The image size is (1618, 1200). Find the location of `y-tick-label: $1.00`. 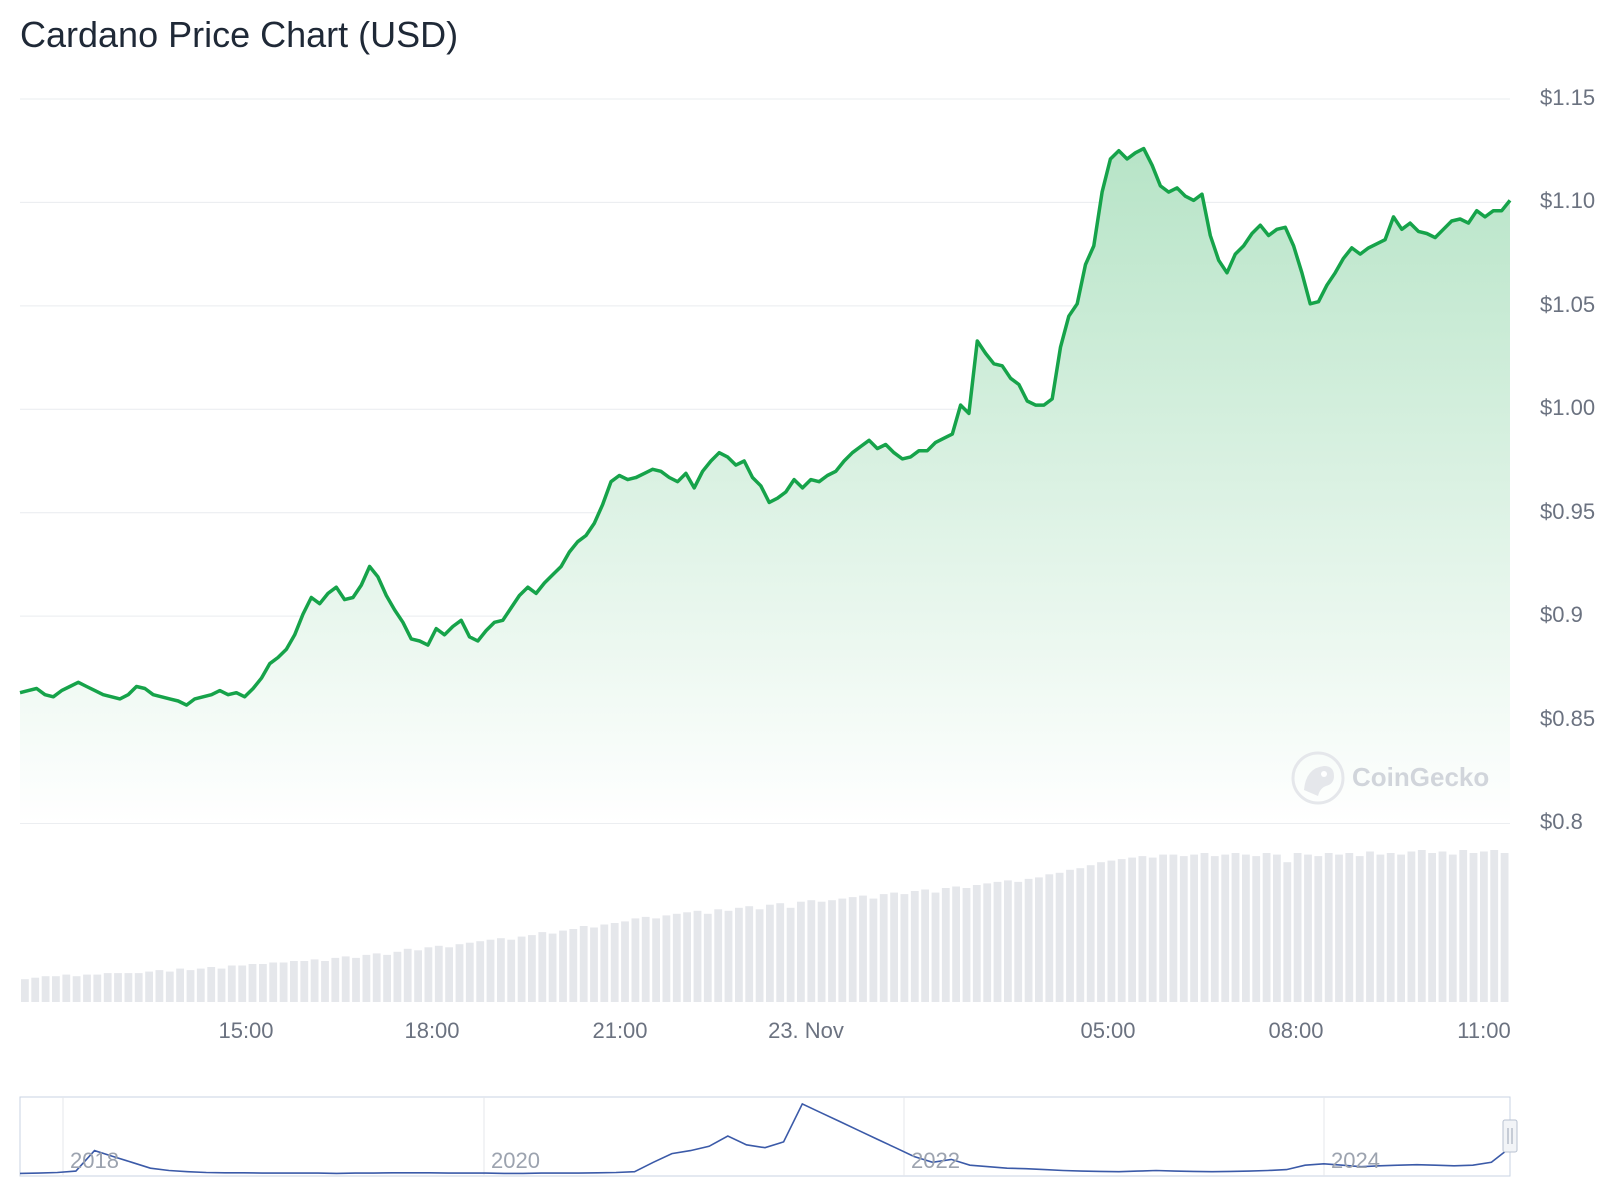

y-tick-label: $1.00 is located at coordinates (1568, 408).